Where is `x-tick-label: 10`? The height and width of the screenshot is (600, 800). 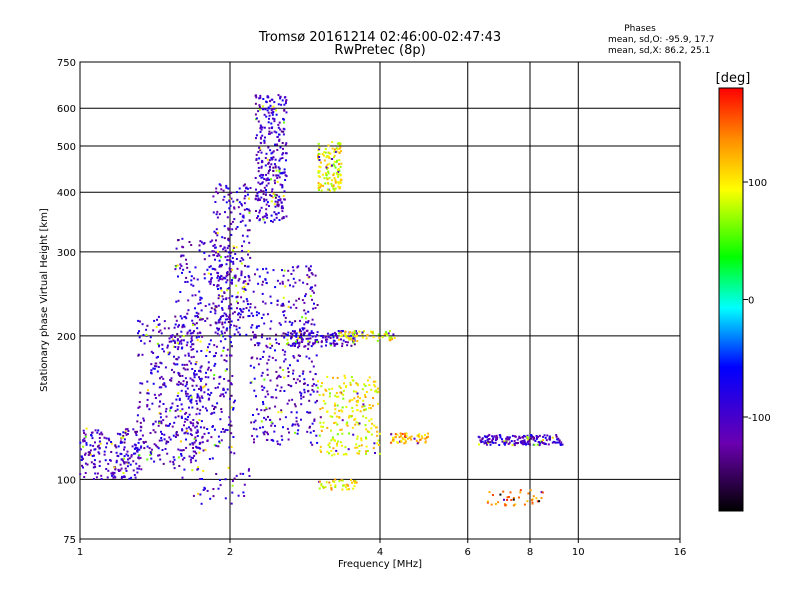
x-tick-label: 10 is located at coordinates (578, 552).